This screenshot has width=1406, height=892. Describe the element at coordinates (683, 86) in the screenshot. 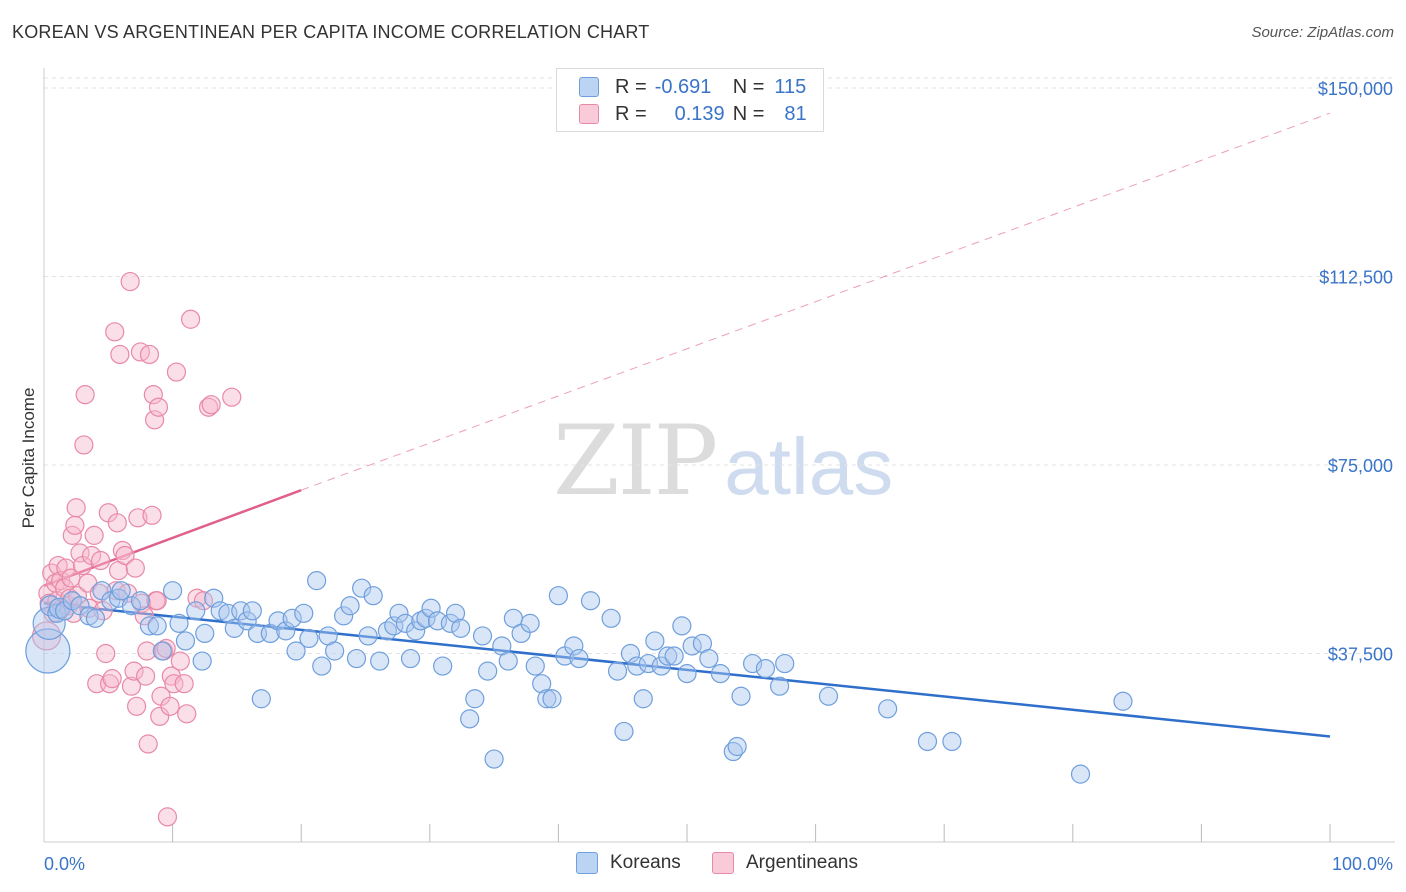

I see `legend-r-value: -0.691` at that location.